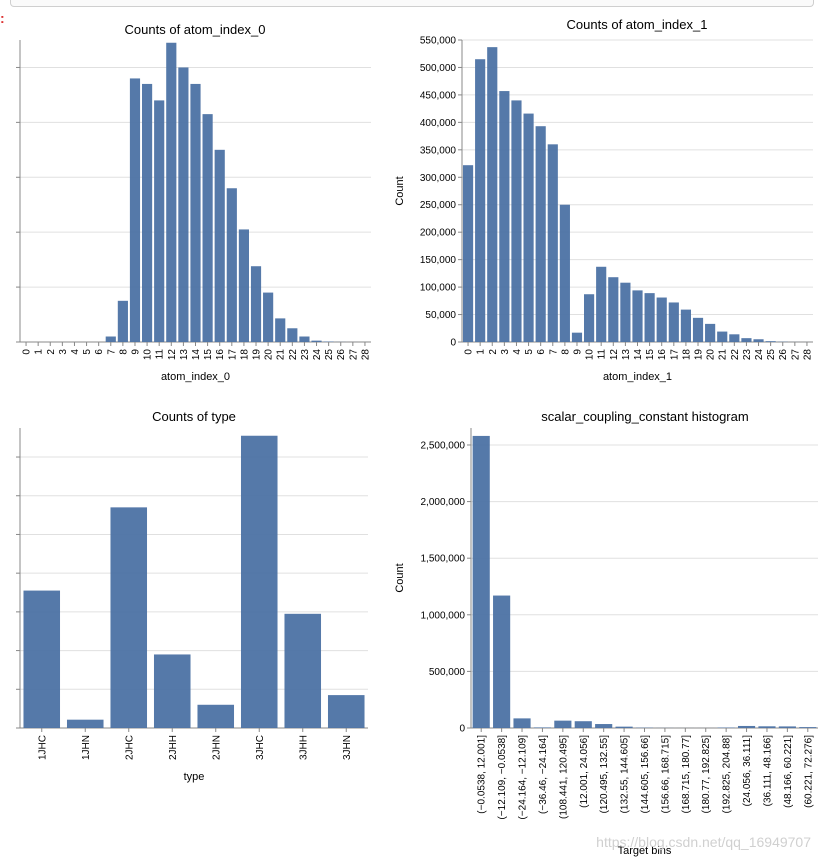 The height and width of the screenshot is (862, 821). What do you see at coordinates (438, 41) in the screenshot?
I see `y-tick-label: 550,000` at bounding box center [438, 41].